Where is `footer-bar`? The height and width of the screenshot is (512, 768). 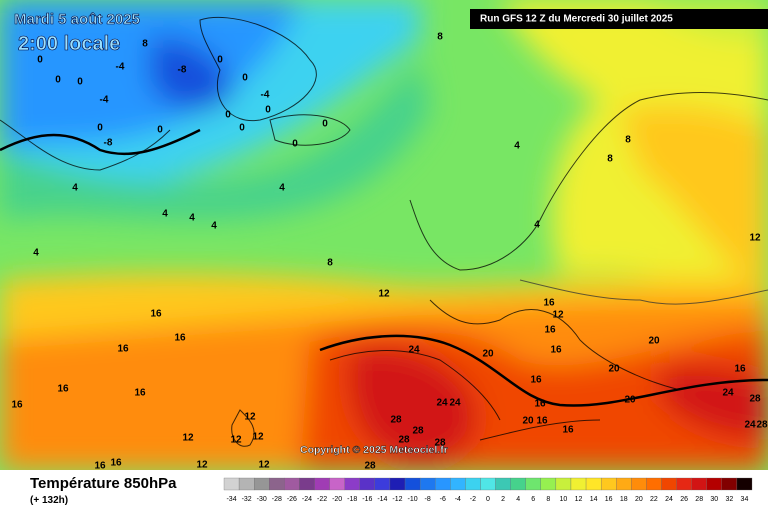
footer-bar is located at coordinates (384, 491).